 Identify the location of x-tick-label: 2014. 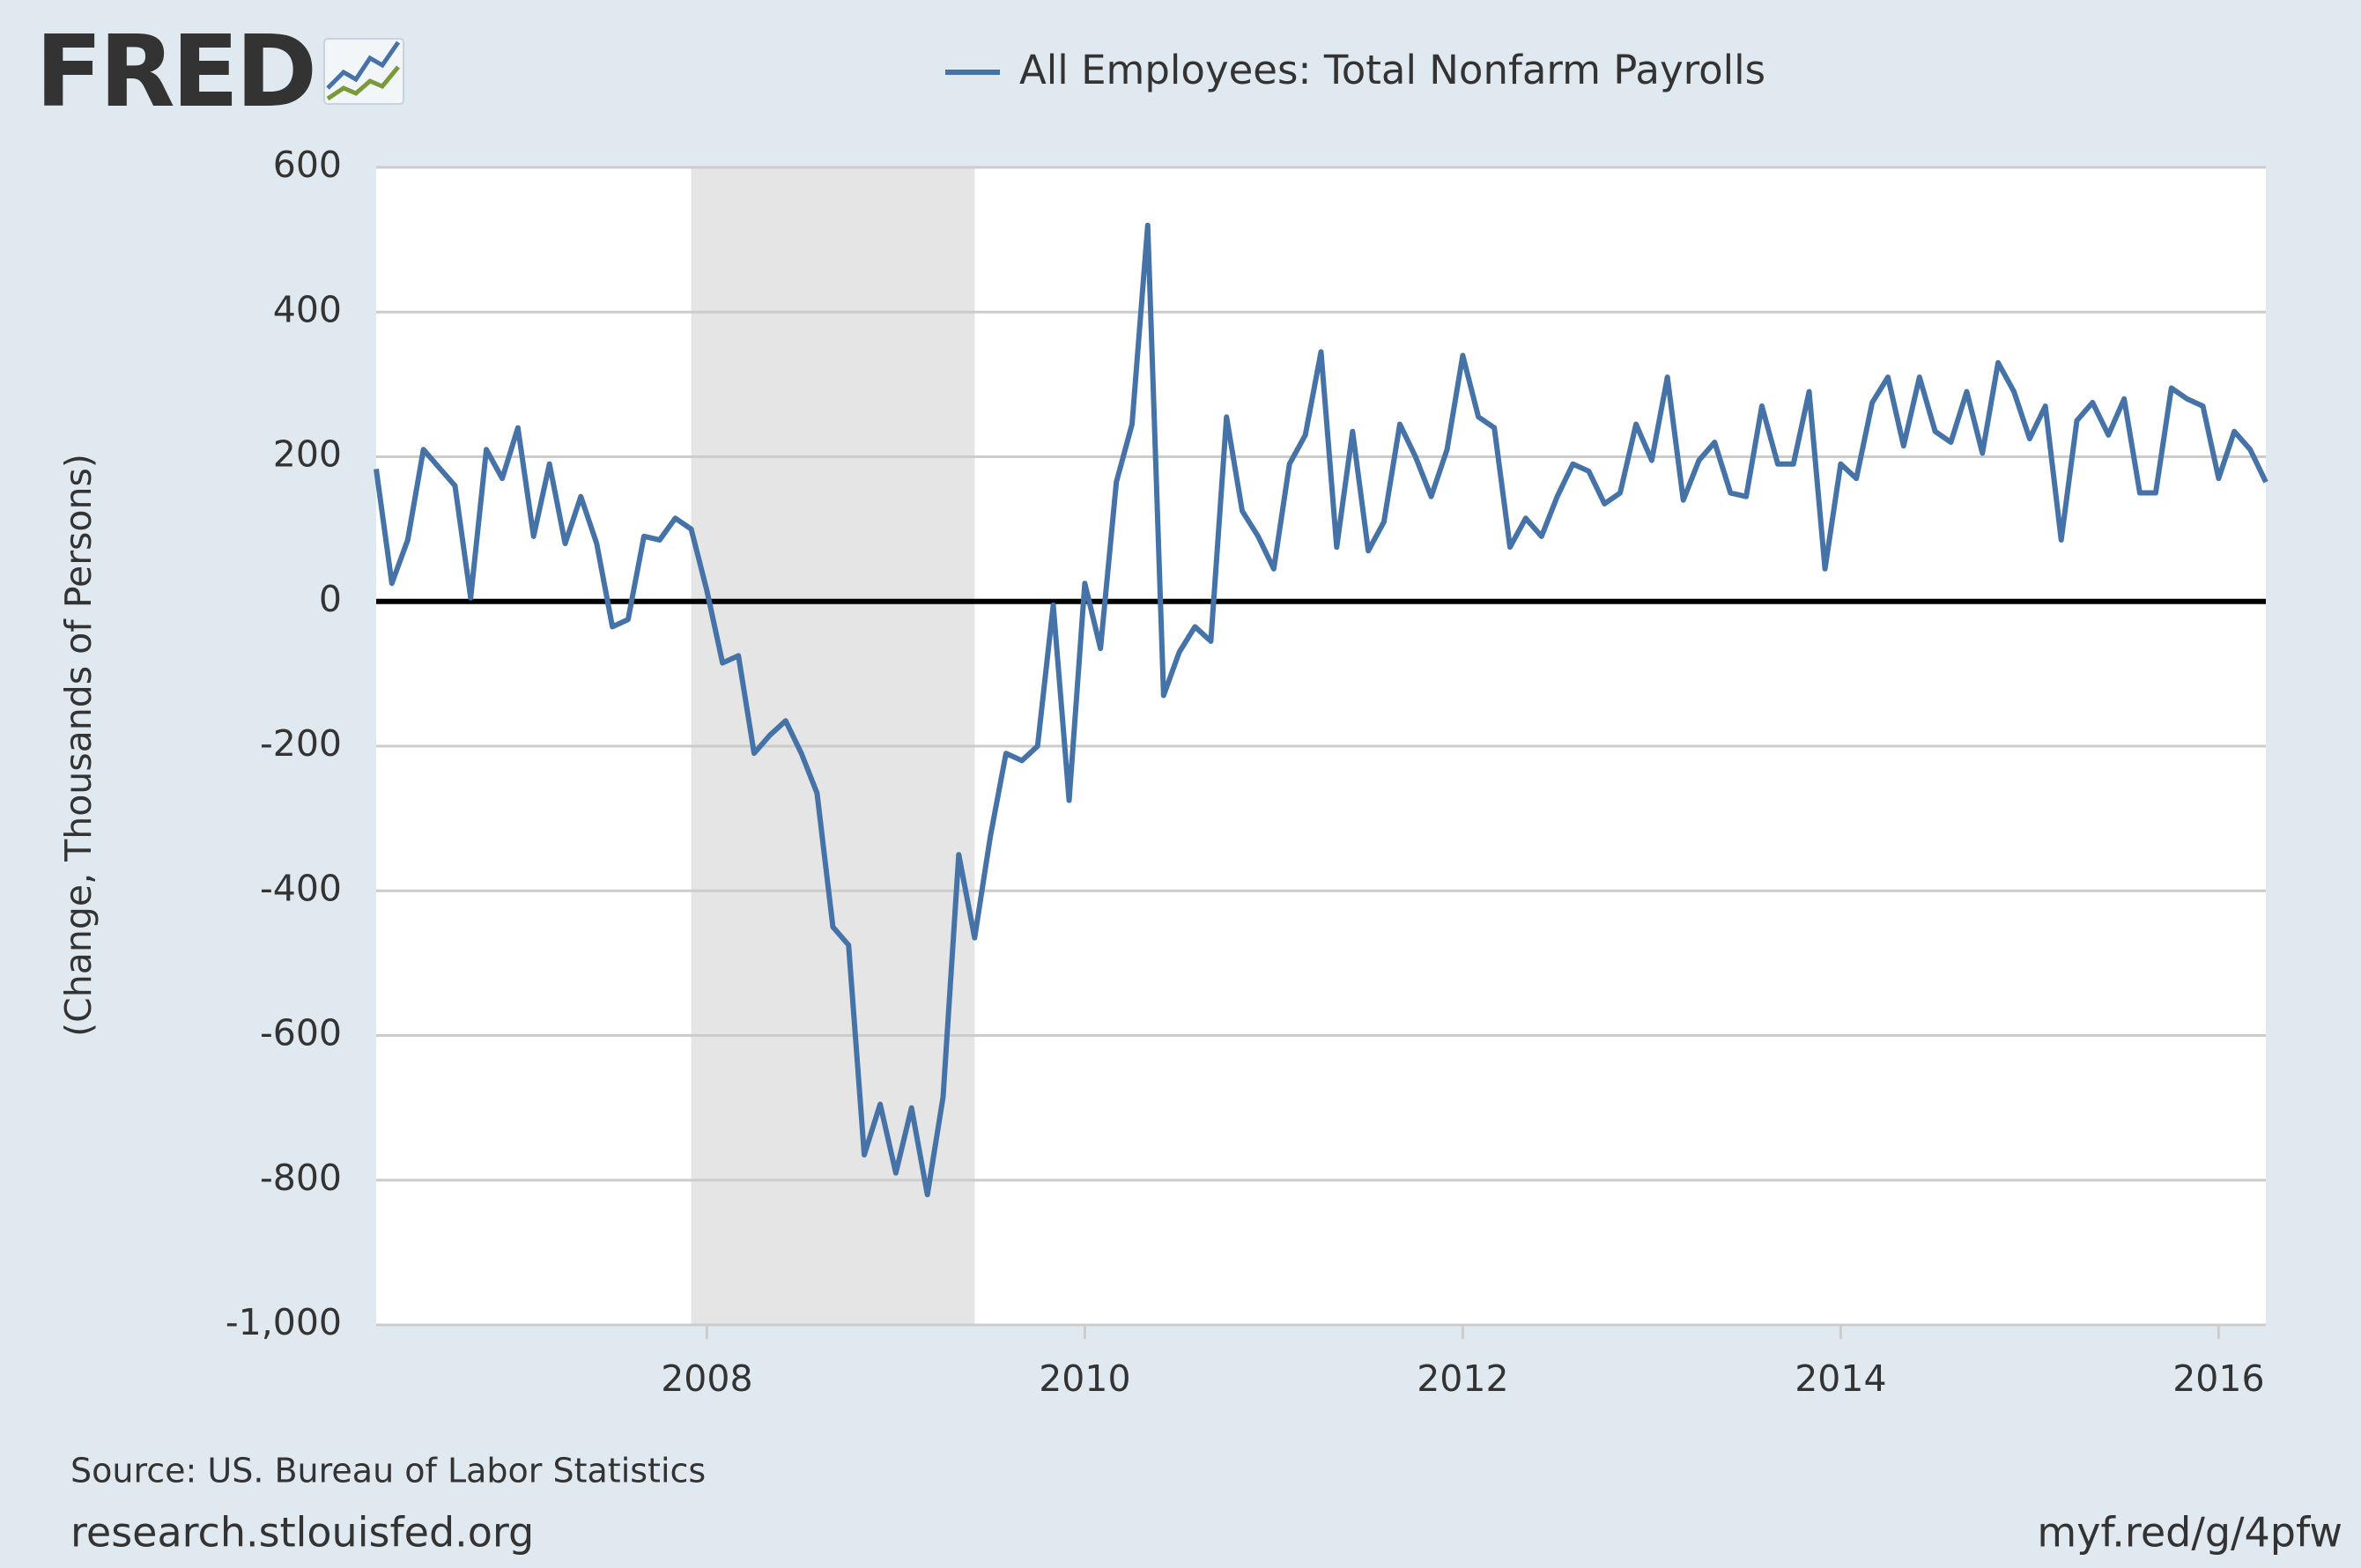
(1840, 1378).